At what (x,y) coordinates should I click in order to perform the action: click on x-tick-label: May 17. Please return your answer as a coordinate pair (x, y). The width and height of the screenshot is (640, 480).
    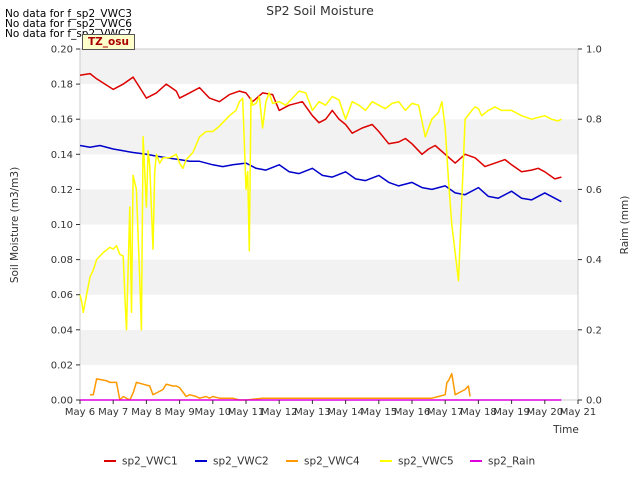
    Looking at the image, I should click on (445, 412).